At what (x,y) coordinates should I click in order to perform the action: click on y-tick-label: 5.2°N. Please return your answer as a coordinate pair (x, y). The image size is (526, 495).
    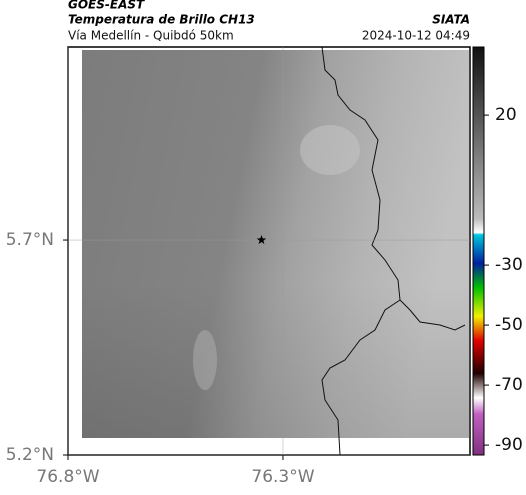
    Looking at the image, I should click on (30, 455).